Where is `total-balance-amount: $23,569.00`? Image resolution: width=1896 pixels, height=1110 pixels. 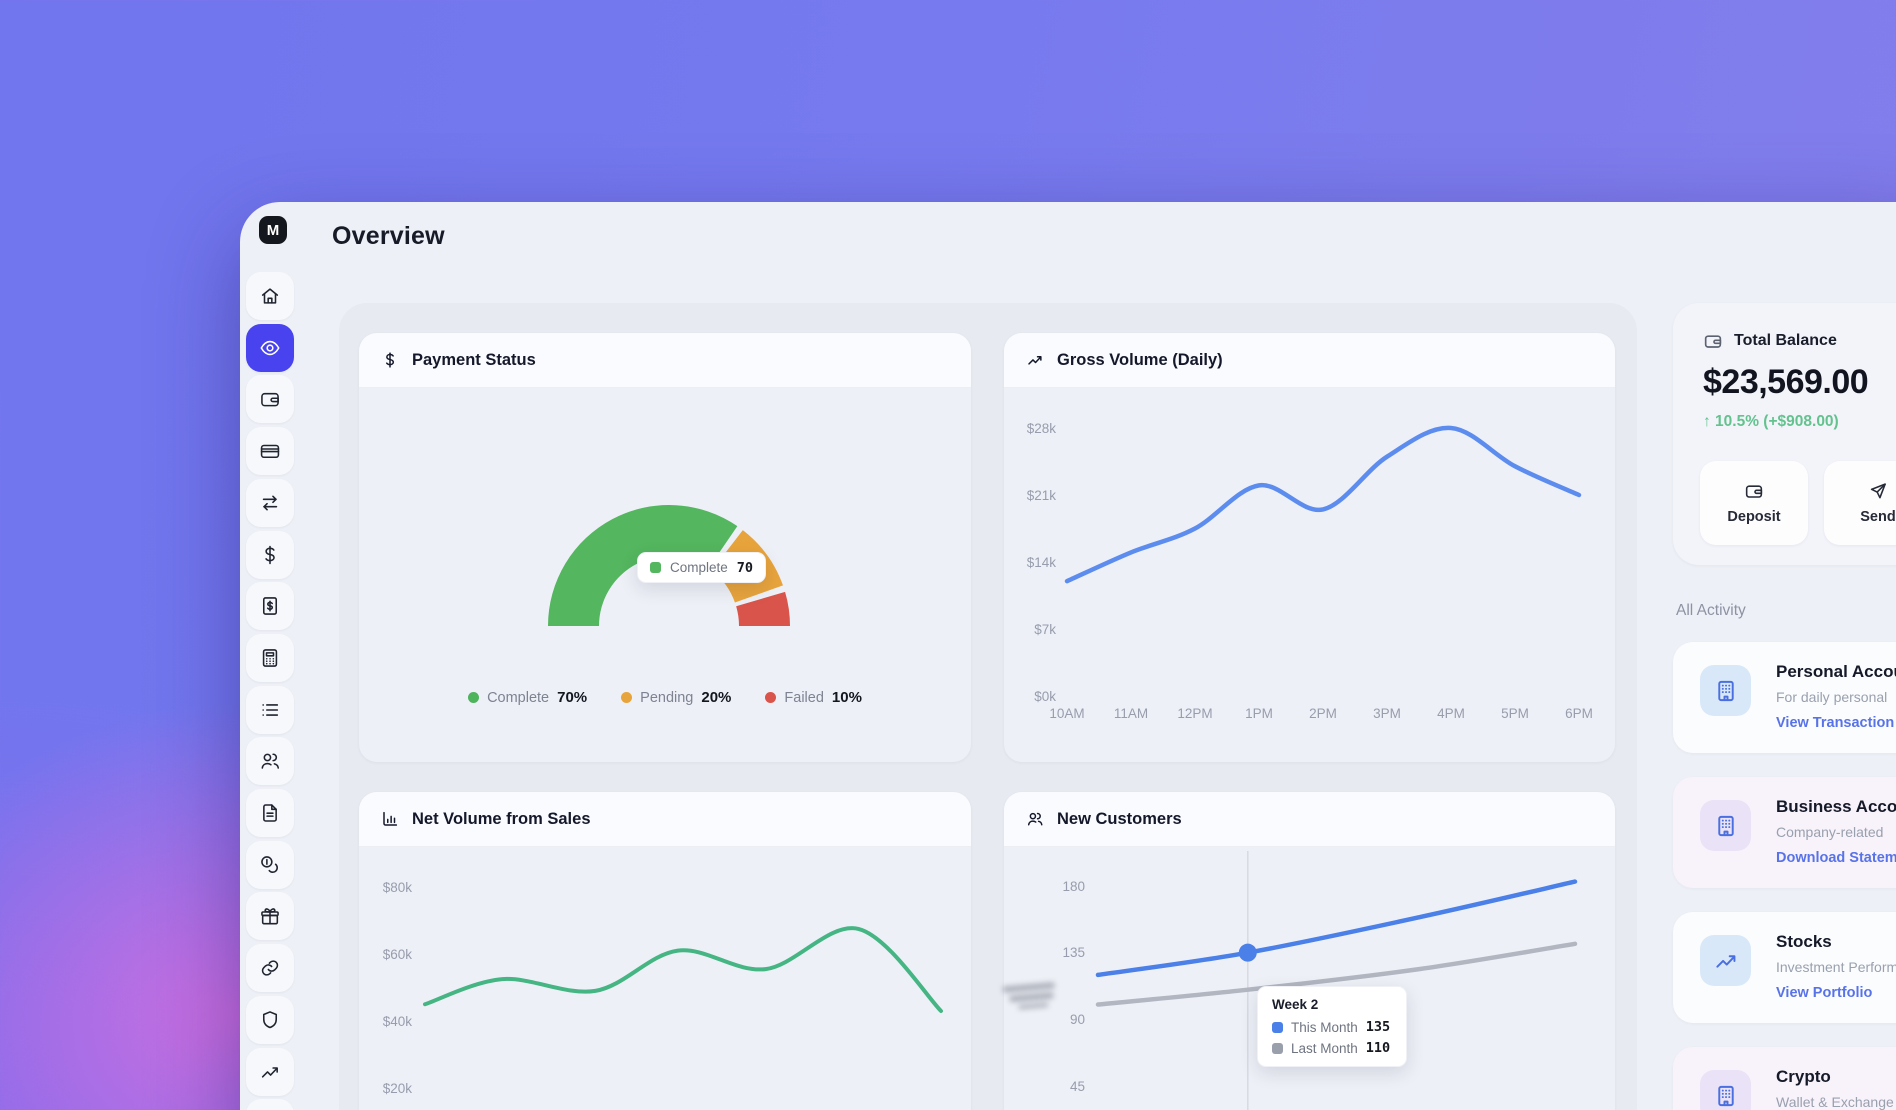
total-balance-amount: $23,569.00 is located at coordinates (1786, 382).